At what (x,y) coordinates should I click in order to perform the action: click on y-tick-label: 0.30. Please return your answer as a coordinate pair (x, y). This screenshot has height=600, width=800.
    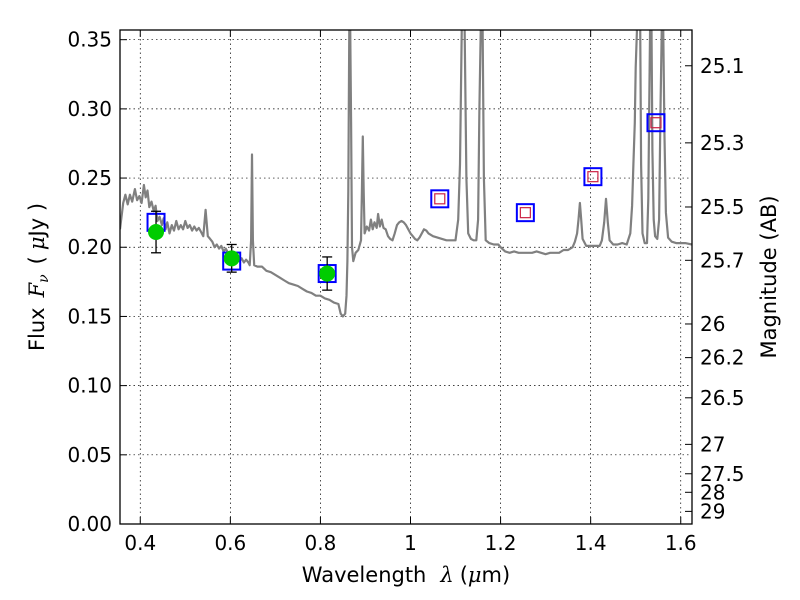
    Looking at the image, I should click on (89, 109).